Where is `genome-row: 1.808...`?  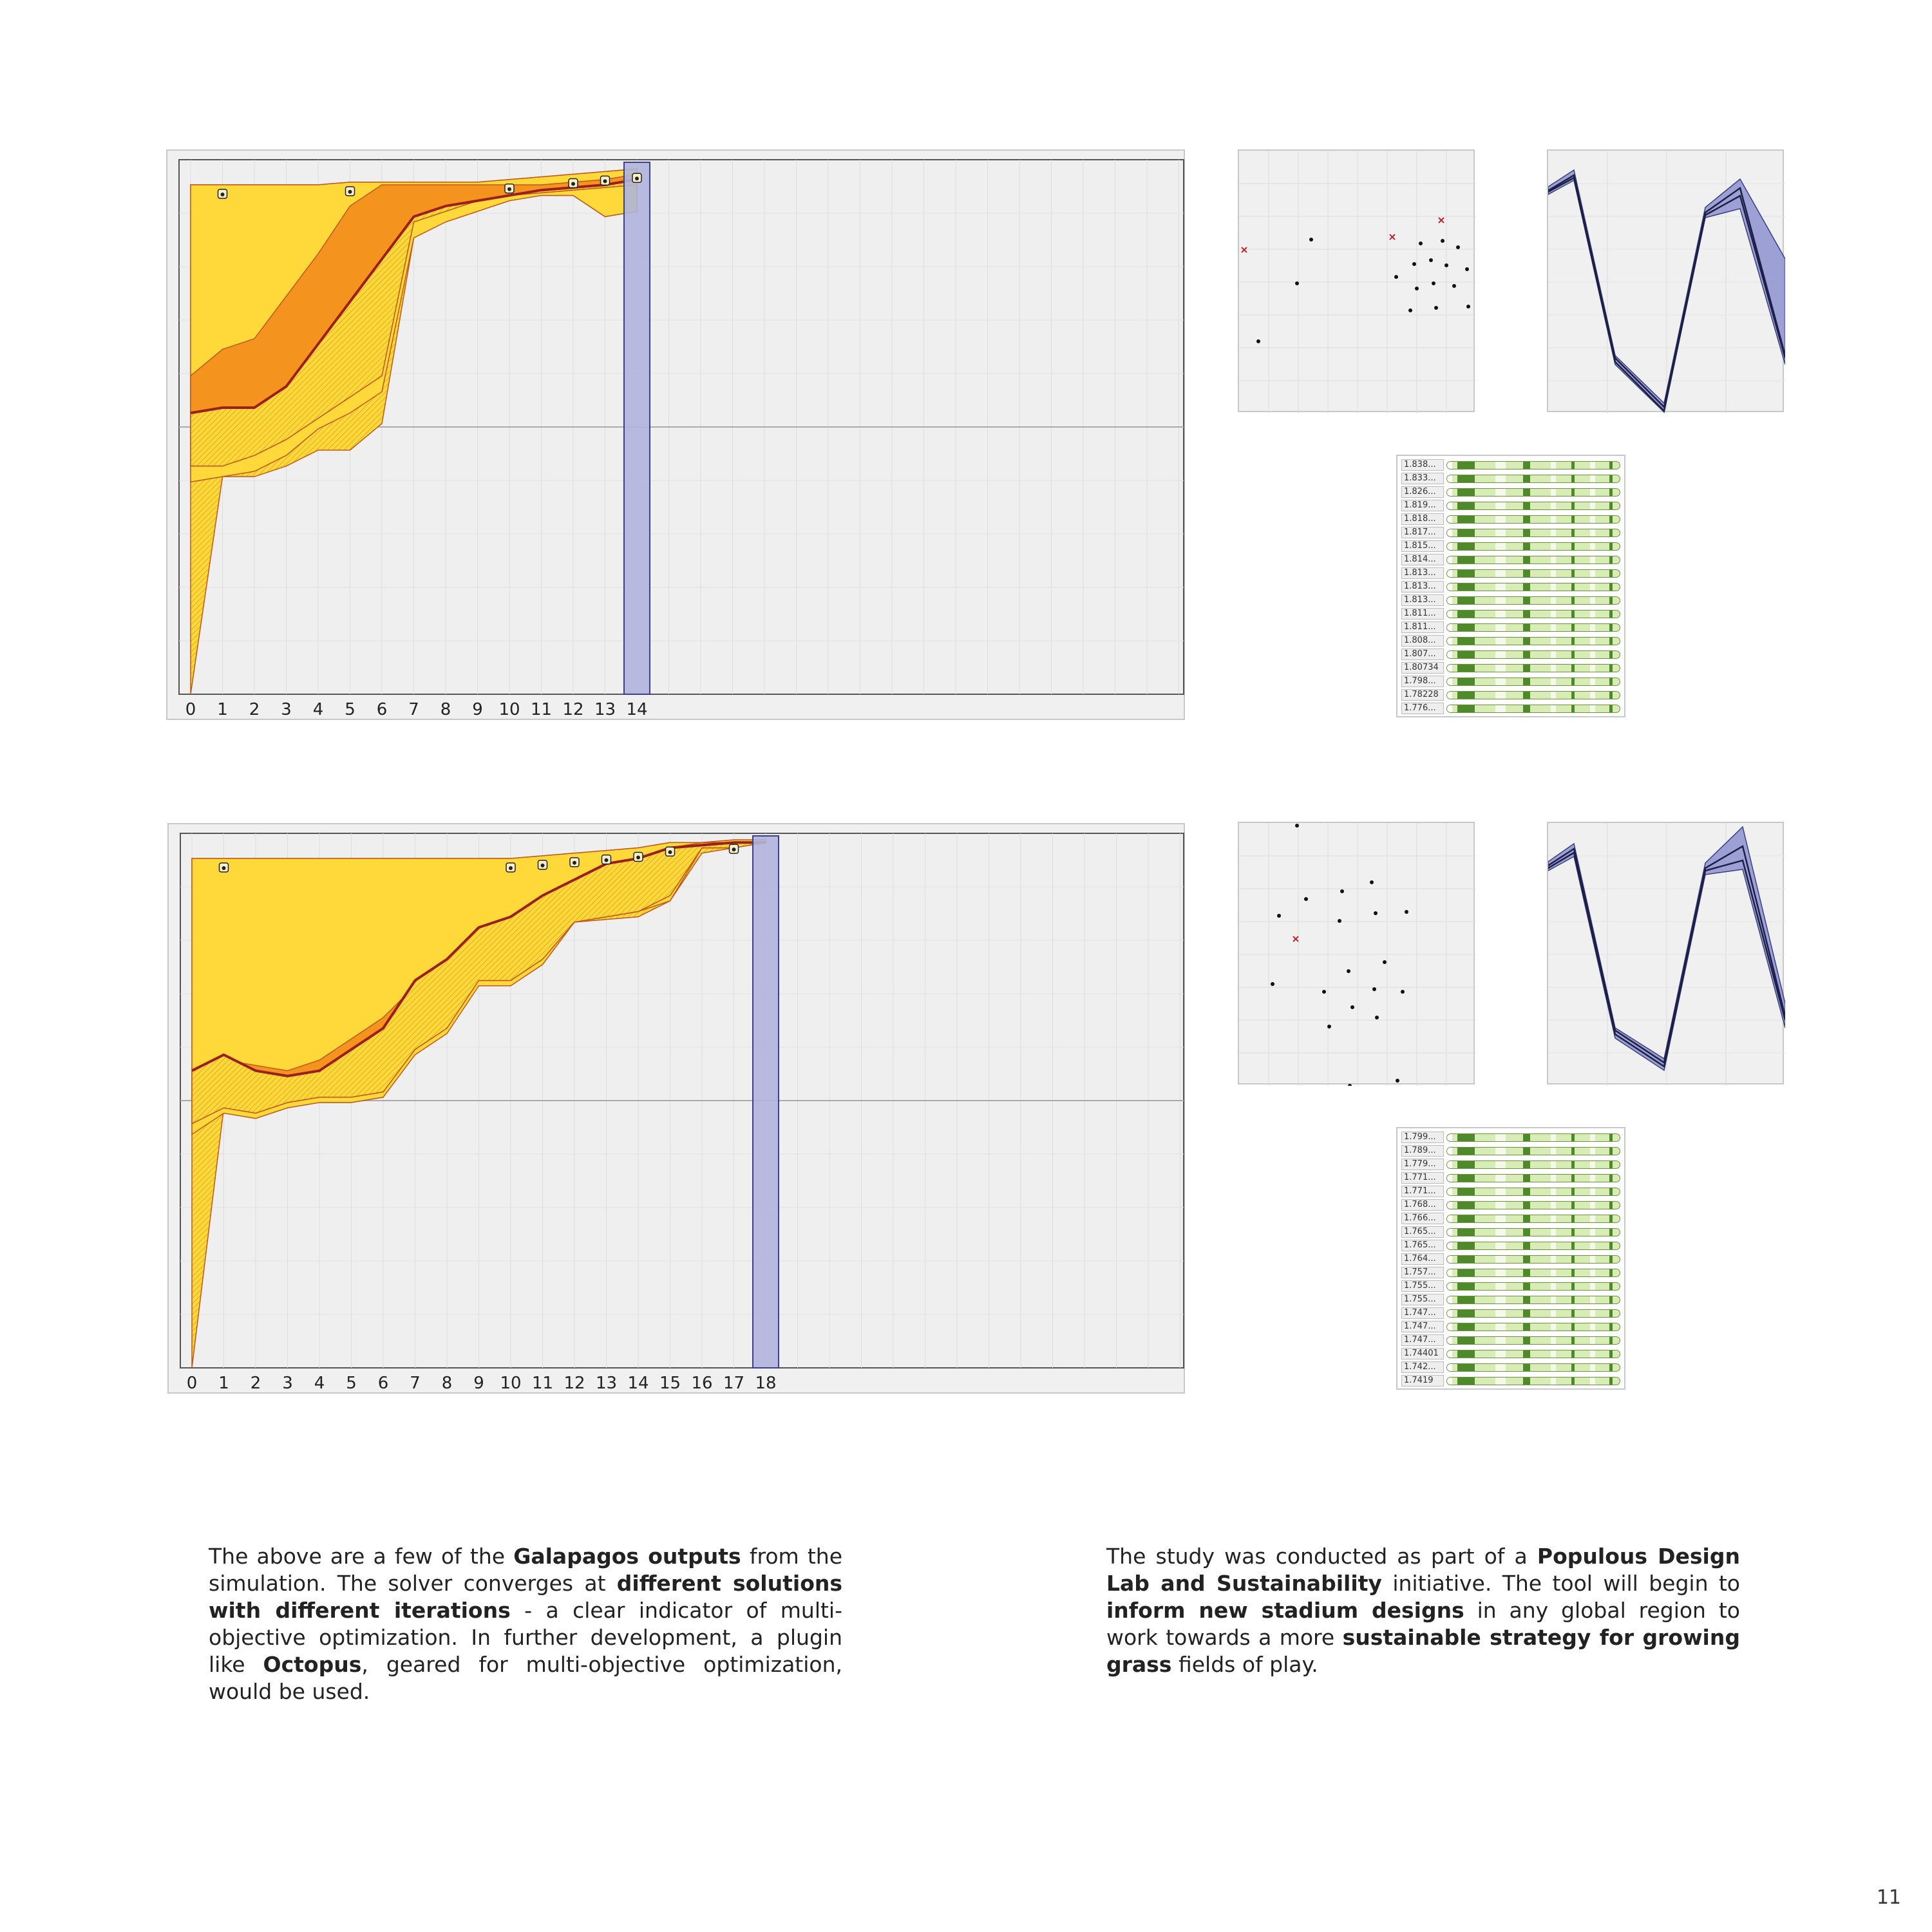 genome-row: 1.808... is located at coordinates (1511, 641).